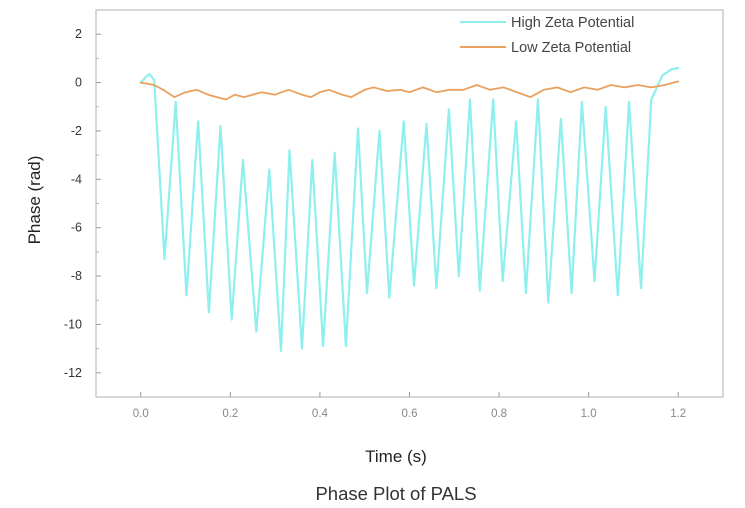 The width and height of the screenshot is (745, 508). What do you see at coordinates (547, 35) in the screenshot?
I see `legend: High Zeta Potential Low Zeta Potential` at bounding box center [547, 35].